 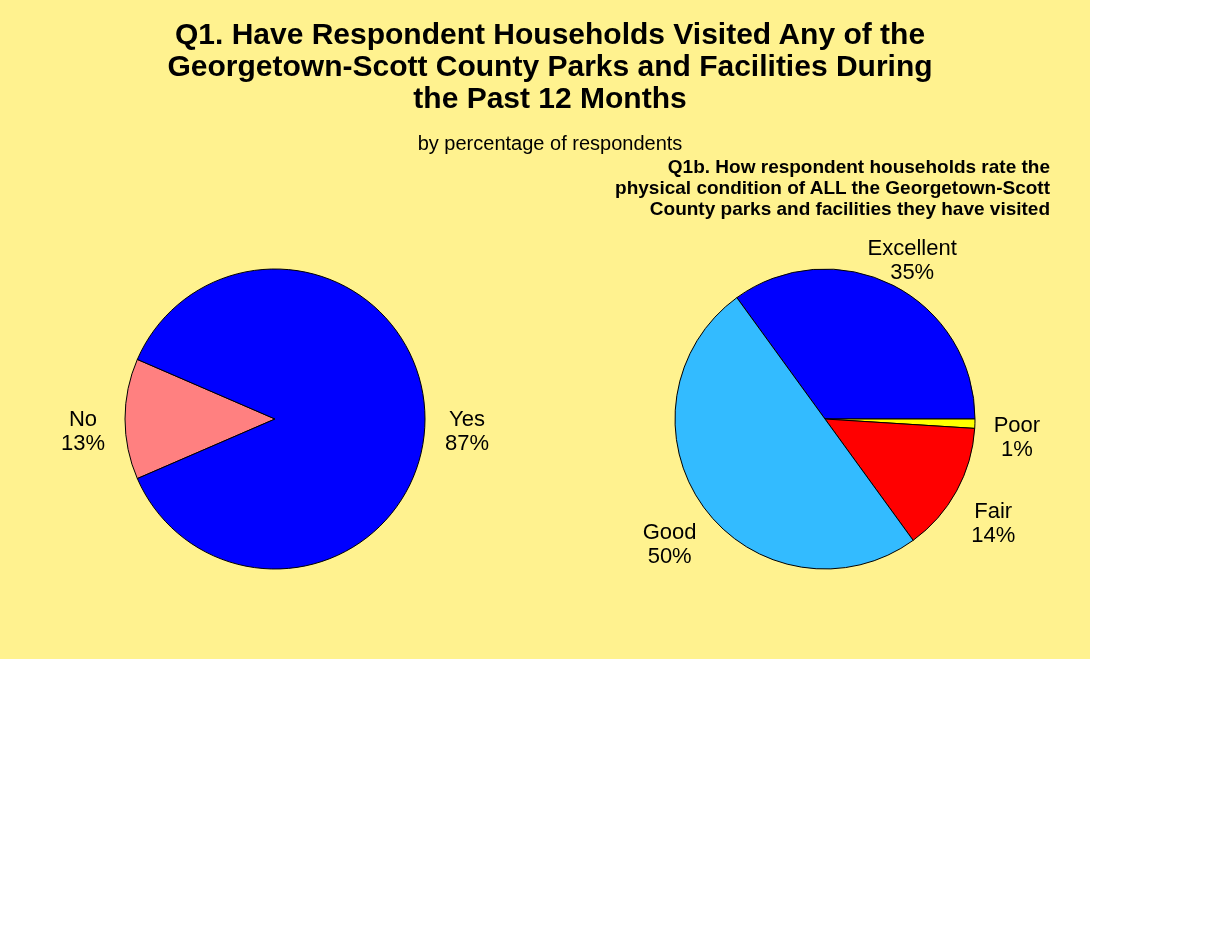 I want to click on data-label: 87%, so click(x=467, y=442).